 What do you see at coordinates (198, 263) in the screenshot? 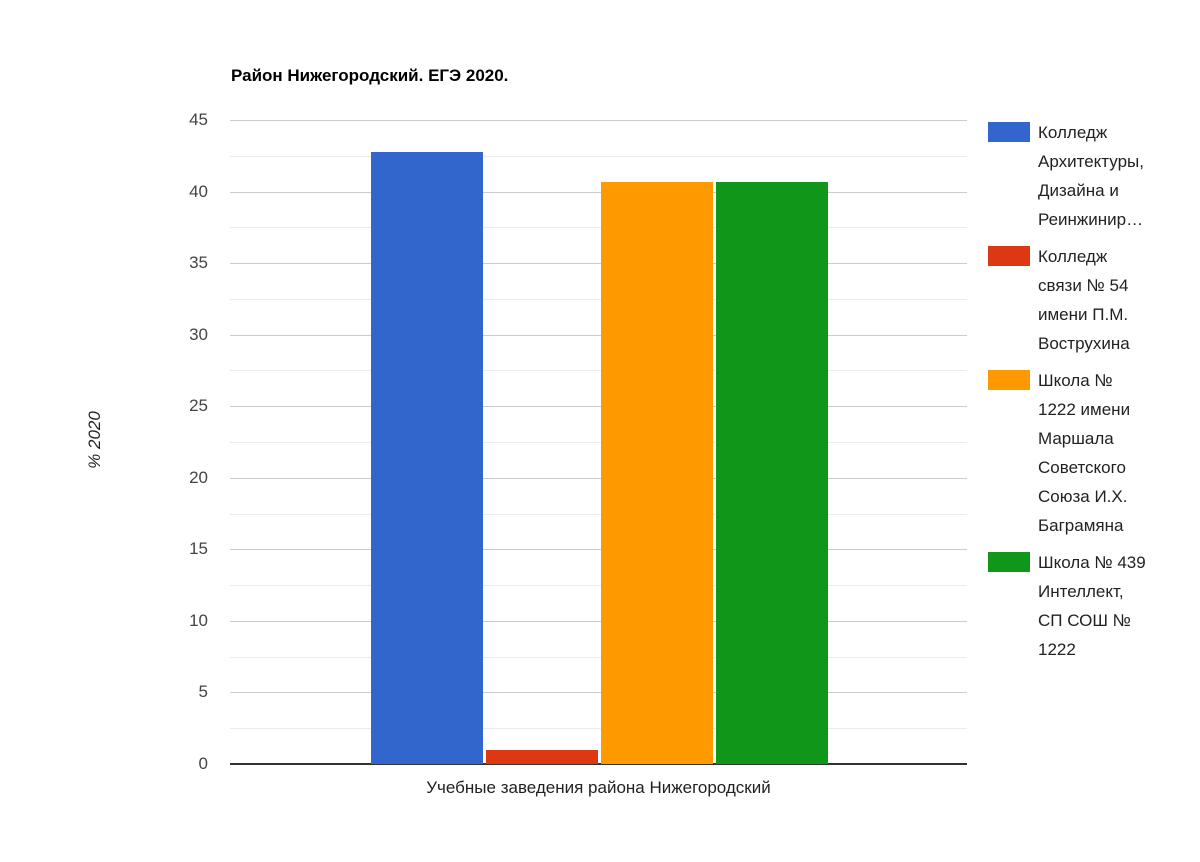
I see `y-tick-label: 35` at bounding box center [198, 263].